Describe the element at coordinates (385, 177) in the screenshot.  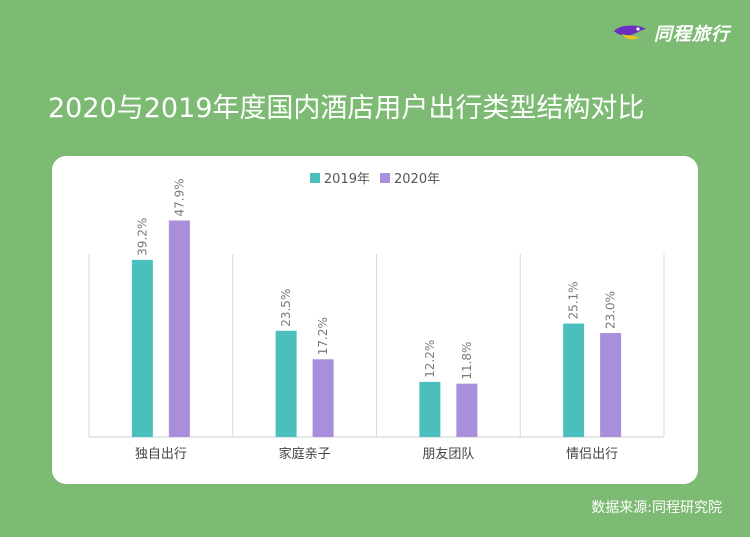
I see `legend-swatch-2020` at that location.